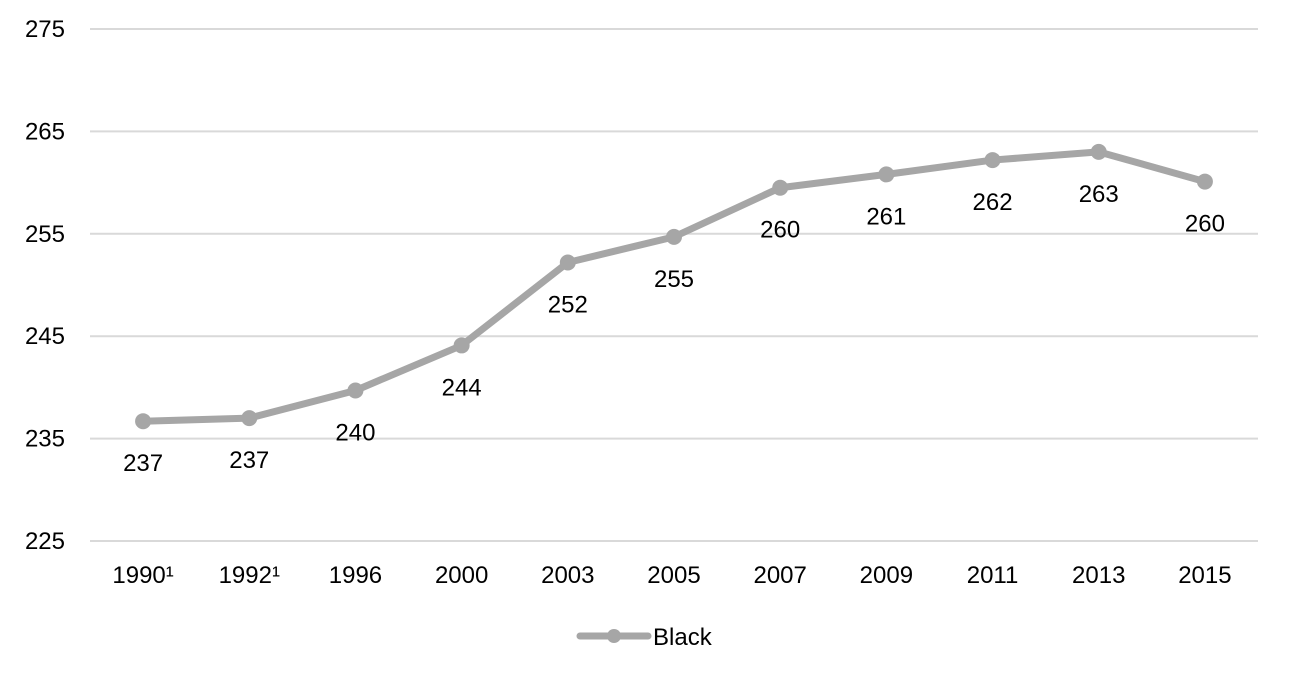 This screenshot has width=1293, height=680. What do you see at coordinates (683, 637) in the screenshot?
I see `legend-label-black: Black` at bounding box center [683, 637].